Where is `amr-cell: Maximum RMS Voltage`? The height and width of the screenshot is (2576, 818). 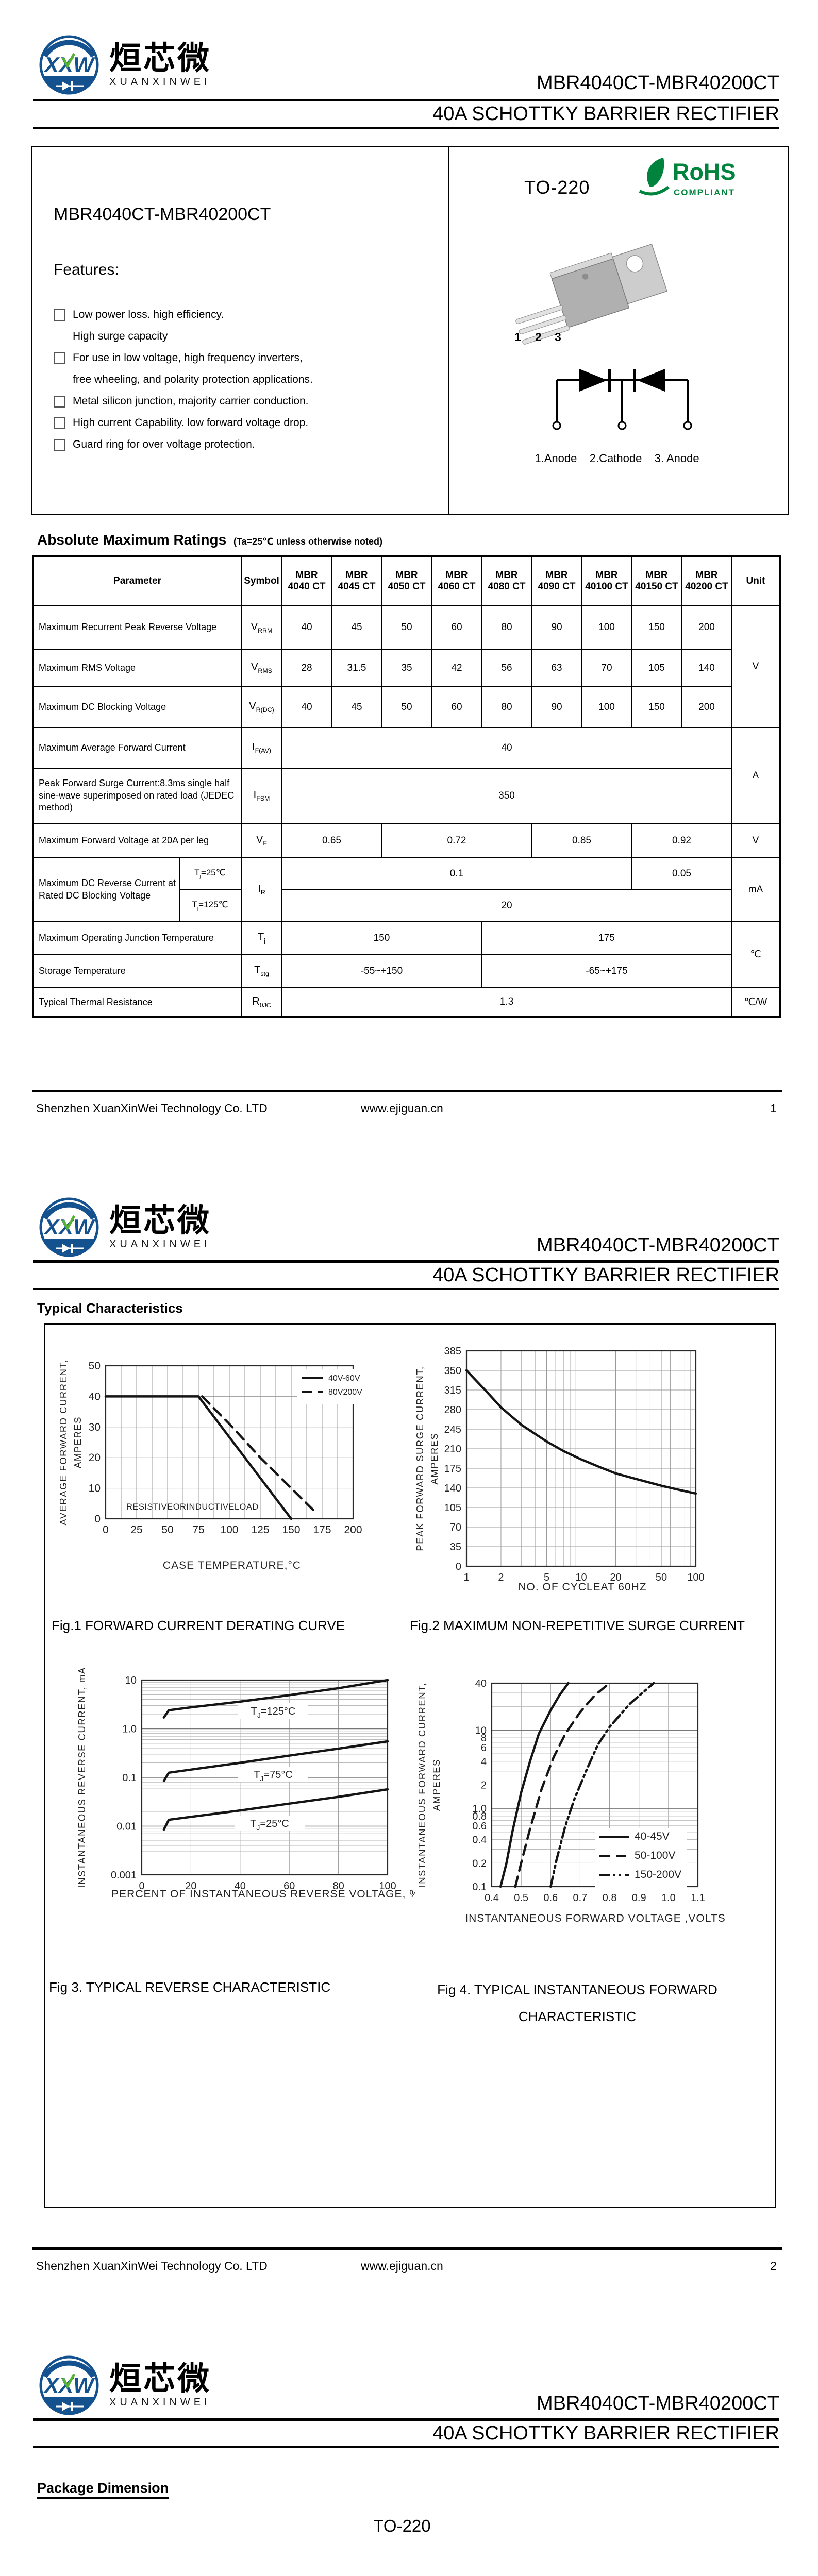 amr-cell: Maximum RMS Voltage is located at coordinates (137, 668).